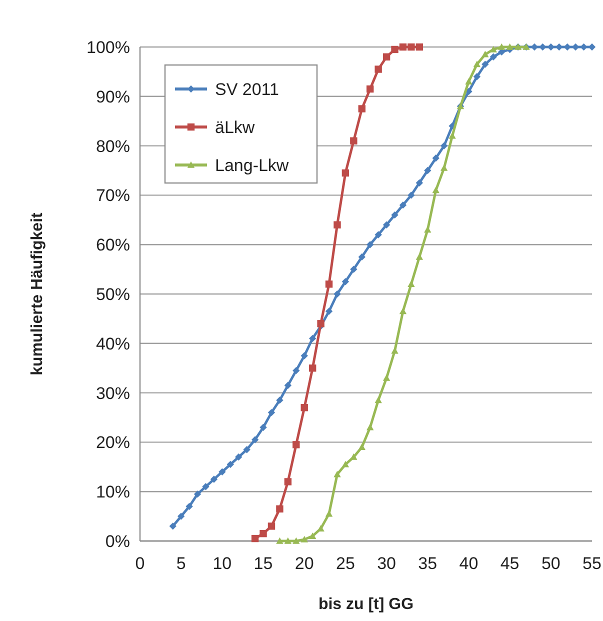  What do you see at coordinates (304, 563) in the screenshot?
I see `x-tick-label: 20` at bounding box center [304, 563].